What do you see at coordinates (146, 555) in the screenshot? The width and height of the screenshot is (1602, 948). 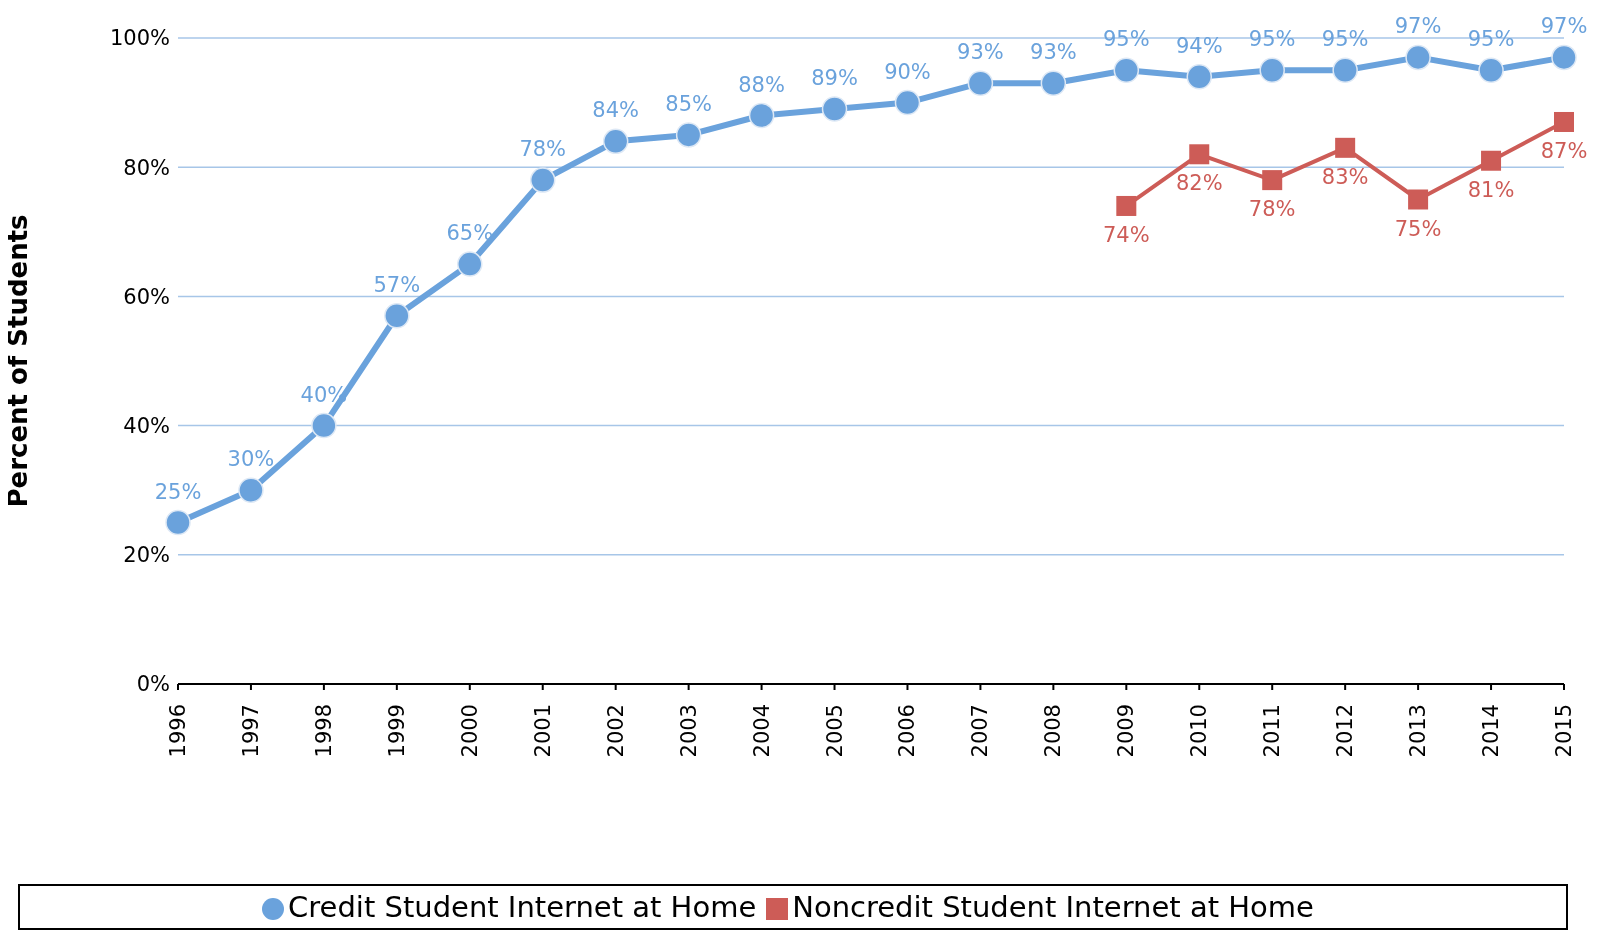 I see `y-tick-label: 20%` at bounding box center [146, 555].